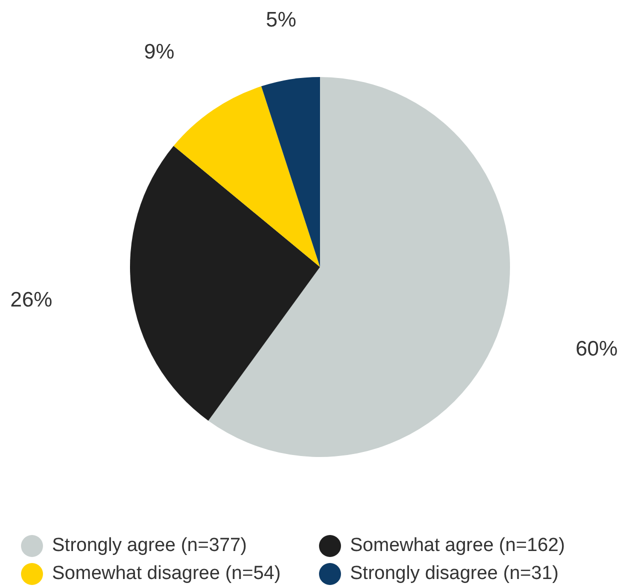 This screenshot has height=588, width=630. Describe the element at coordinates (457, 545) in the screenshot. I see `legend-label: Somewhat agree (n=162)` at that location.